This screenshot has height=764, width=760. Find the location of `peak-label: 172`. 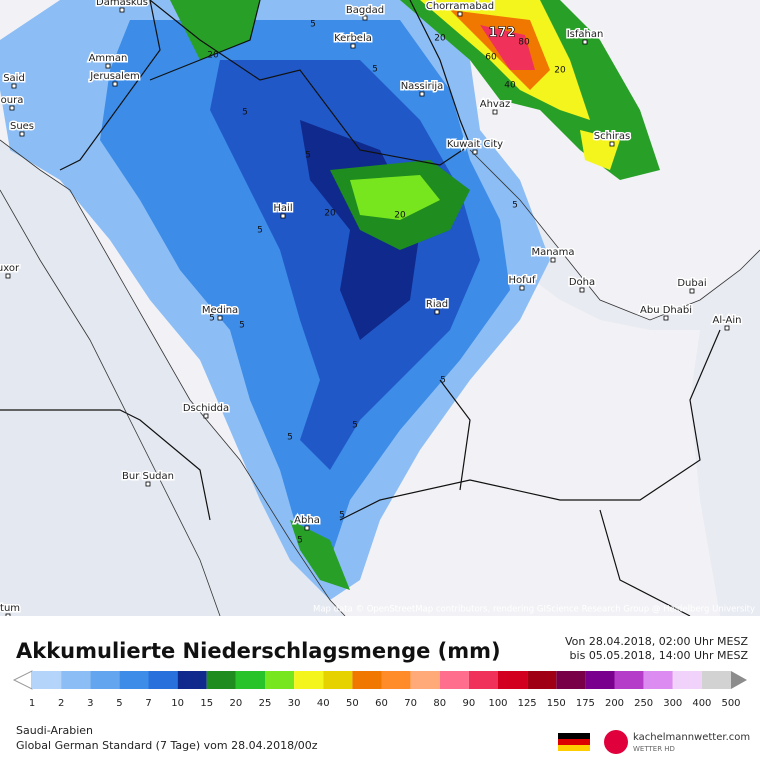

peak-label: 172 is located at coordinates (501, 33).